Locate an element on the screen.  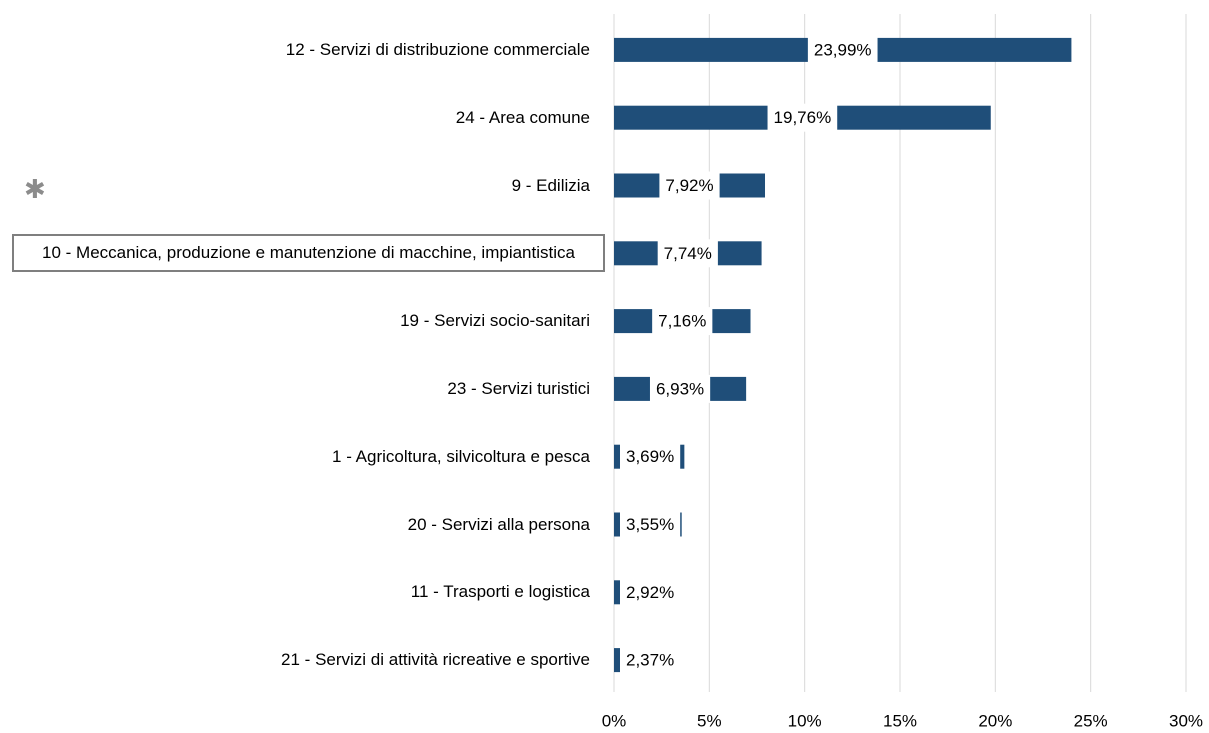
value-label: 7,74% is located at coordinates (688, 253).